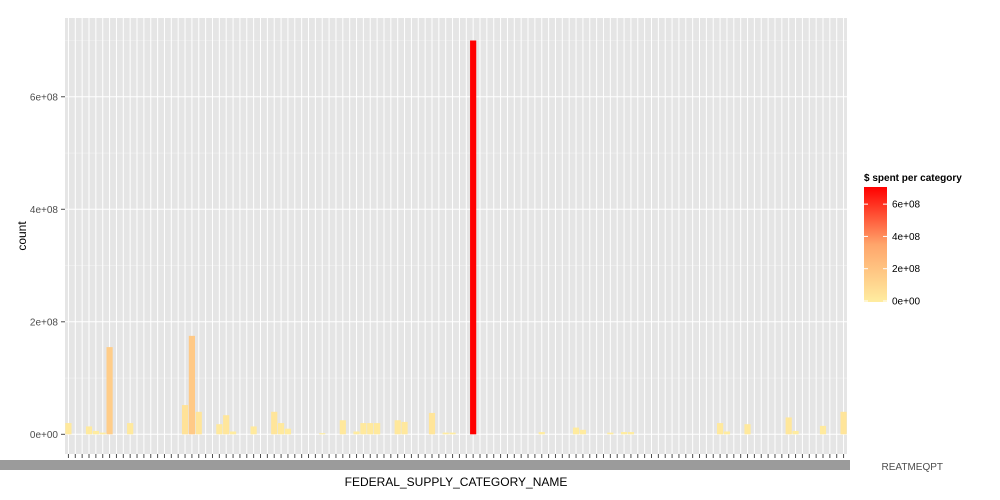 This screenshot has height=500, width=1000. I want to click on y-tick-label: 0e+00, so click(44, 435).